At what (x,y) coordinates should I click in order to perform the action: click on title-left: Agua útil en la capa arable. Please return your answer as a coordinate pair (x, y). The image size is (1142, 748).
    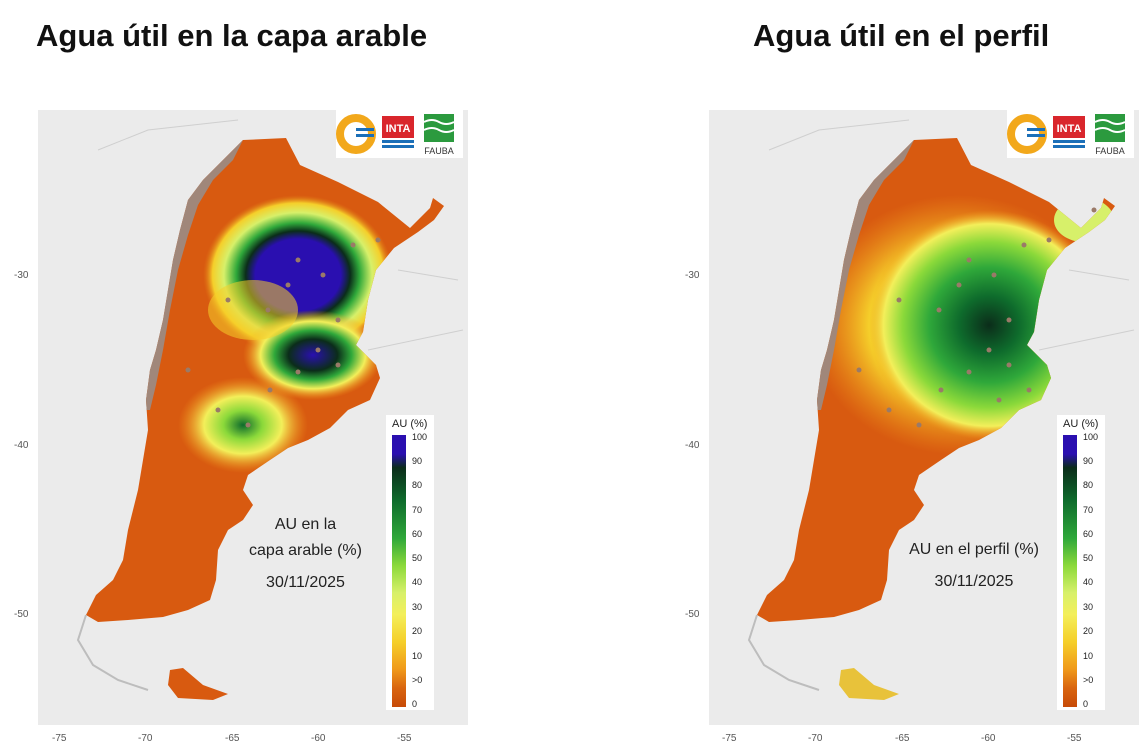
    Looking at the image, I should click on (232, 35).